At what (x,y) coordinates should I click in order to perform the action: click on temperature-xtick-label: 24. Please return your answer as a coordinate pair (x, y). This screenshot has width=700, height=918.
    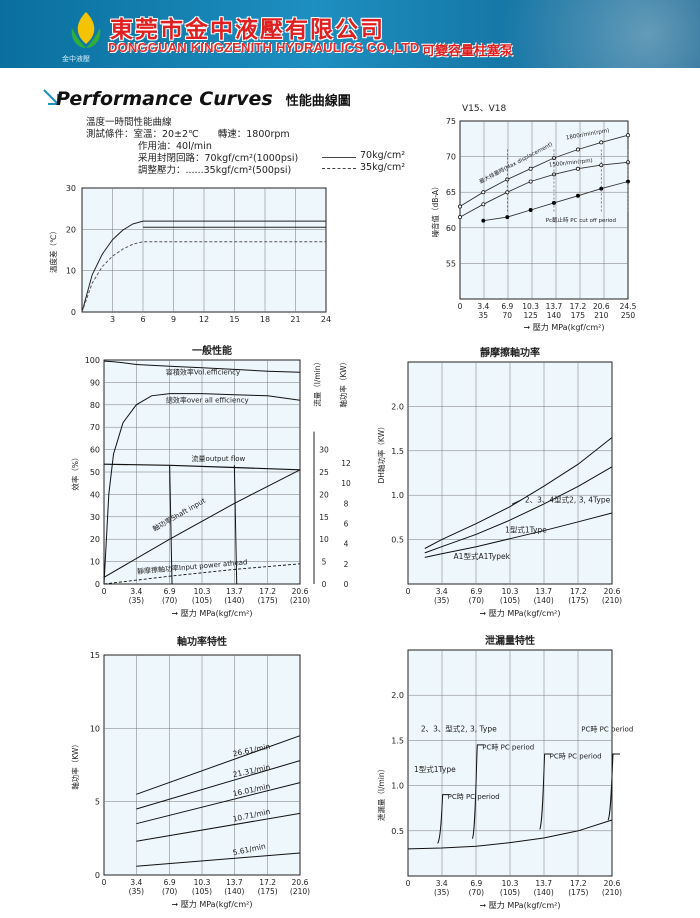
    Looking at the image, I should click on (326, 319).